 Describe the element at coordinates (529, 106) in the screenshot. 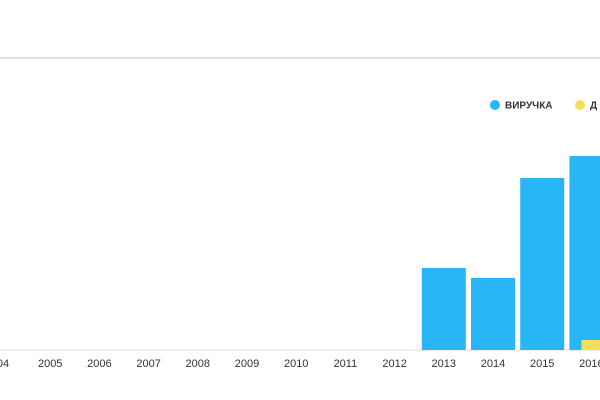

I see `legend-label: ВИРУЧКА` at that location.